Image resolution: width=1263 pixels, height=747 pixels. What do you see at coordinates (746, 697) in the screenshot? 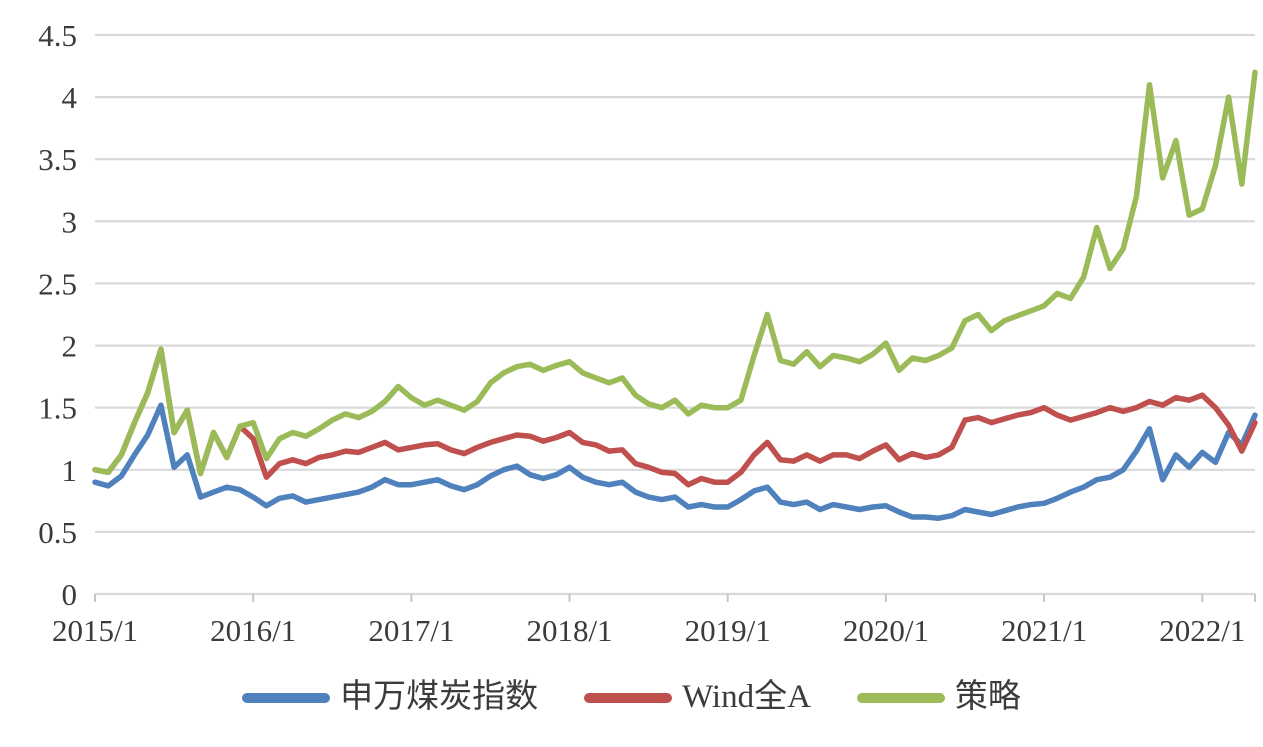
I see `legend-label-wind-all-a: Wind全A` at bounding box center [746, 697].